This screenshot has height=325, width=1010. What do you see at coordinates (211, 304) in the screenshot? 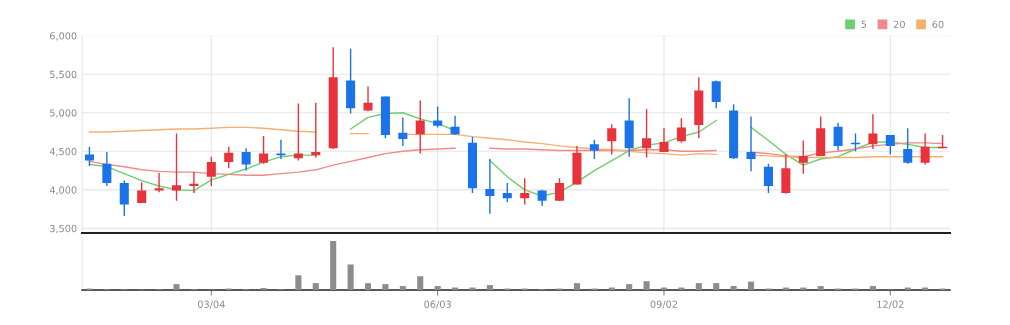
I see `x-tick-label: 03/04` at bounding box center [211, 304].